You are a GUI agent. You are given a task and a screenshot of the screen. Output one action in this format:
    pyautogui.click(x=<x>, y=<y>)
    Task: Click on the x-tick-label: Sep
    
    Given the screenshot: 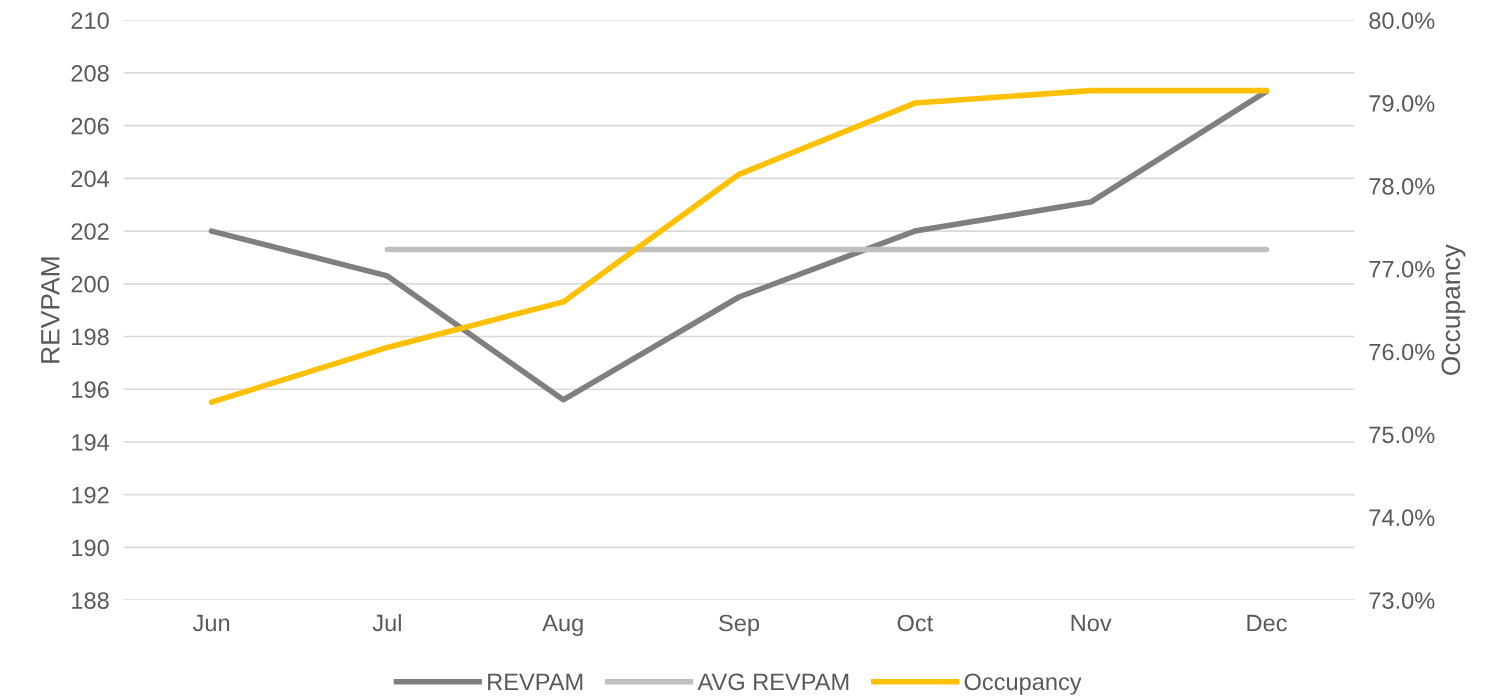 What is the action you would take?
    pyautogui.click(x=739, y=625)
    